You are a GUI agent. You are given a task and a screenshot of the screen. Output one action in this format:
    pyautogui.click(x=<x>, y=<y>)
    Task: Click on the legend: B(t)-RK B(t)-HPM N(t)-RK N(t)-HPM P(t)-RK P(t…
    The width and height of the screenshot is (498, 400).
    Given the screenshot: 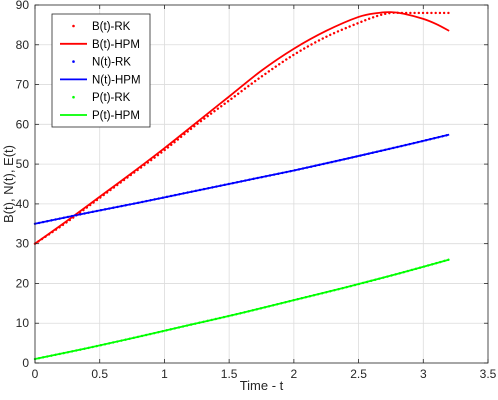 What is the action you would take?
    pyautogui.click(x=101, y=70)
    